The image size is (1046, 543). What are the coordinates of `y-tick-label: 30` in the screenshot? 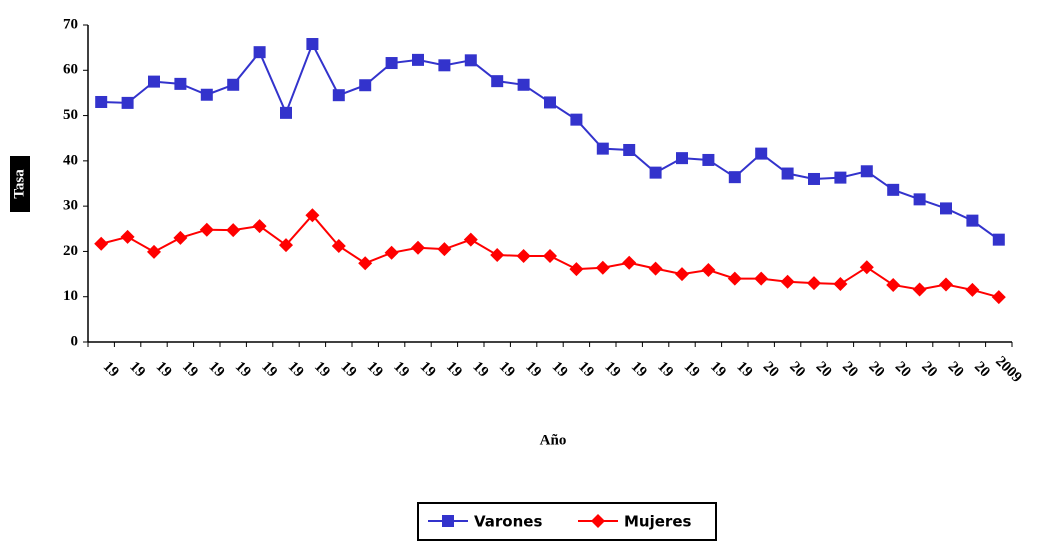 It's located at (70, 206).